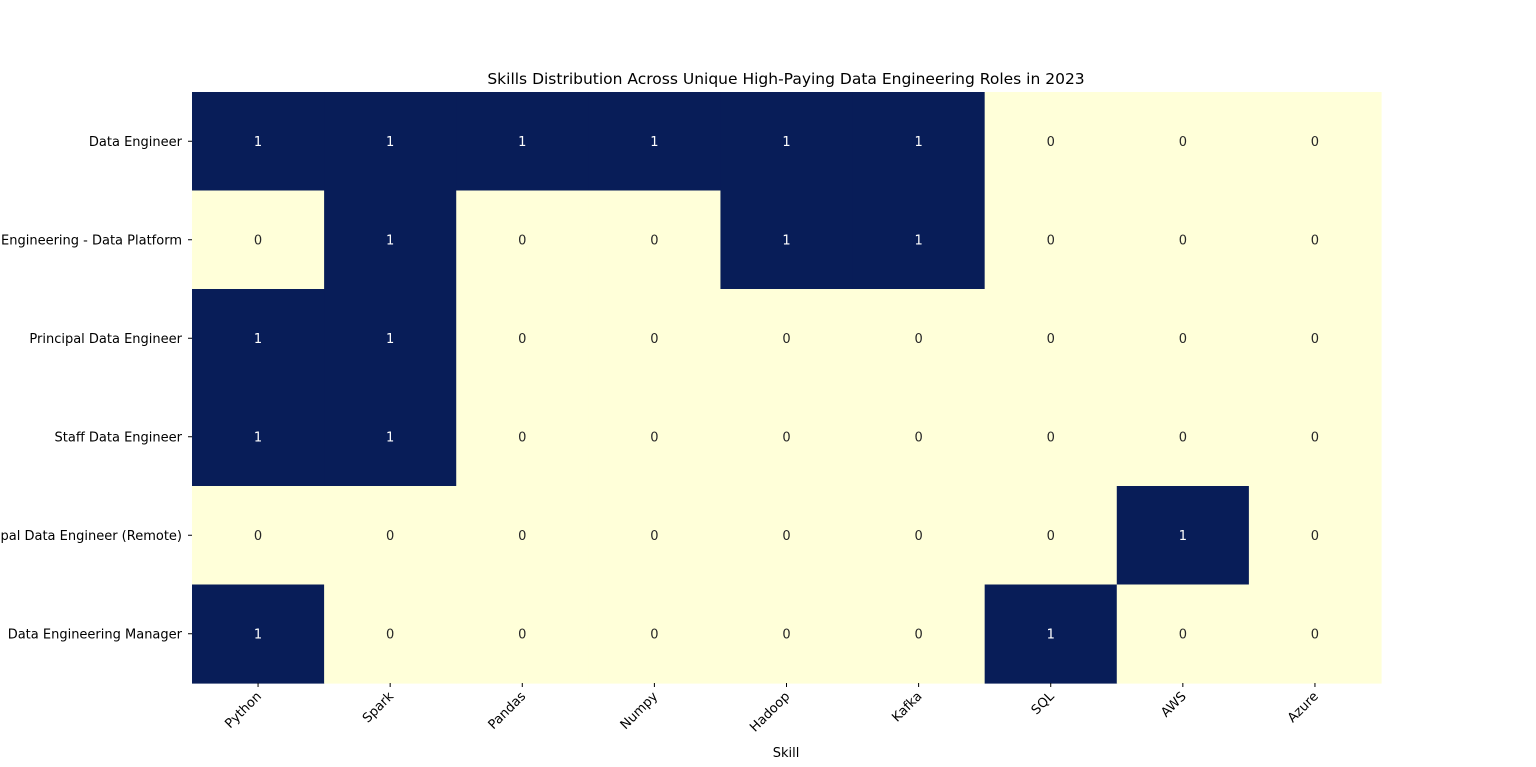 This screenshot has width=1536, height=767. Describe the element at coordinates (243, 710) in the screenshot. I see `x-tick-label: Python` at that location.